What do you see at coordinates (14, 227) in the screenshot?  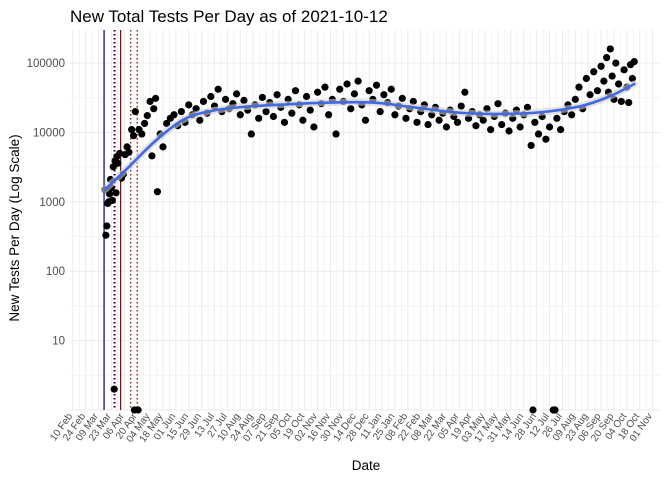 I see `y-axis-title: New Tests Per Day (Log Scale)` at bounding box center [14, 227].